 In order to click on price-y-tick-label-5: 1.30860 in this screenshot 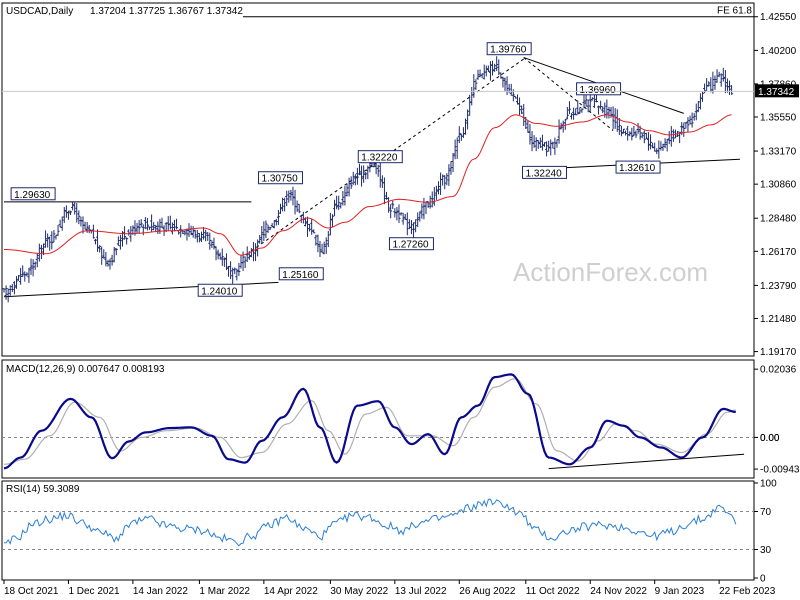, I will do `click(778, 185)`.